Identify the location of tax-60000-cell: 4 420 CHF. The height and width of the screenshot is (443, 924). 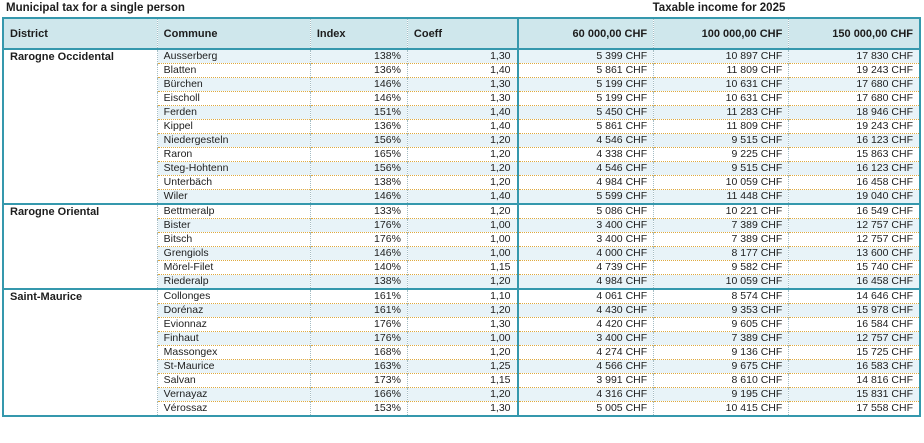
(585, 324).